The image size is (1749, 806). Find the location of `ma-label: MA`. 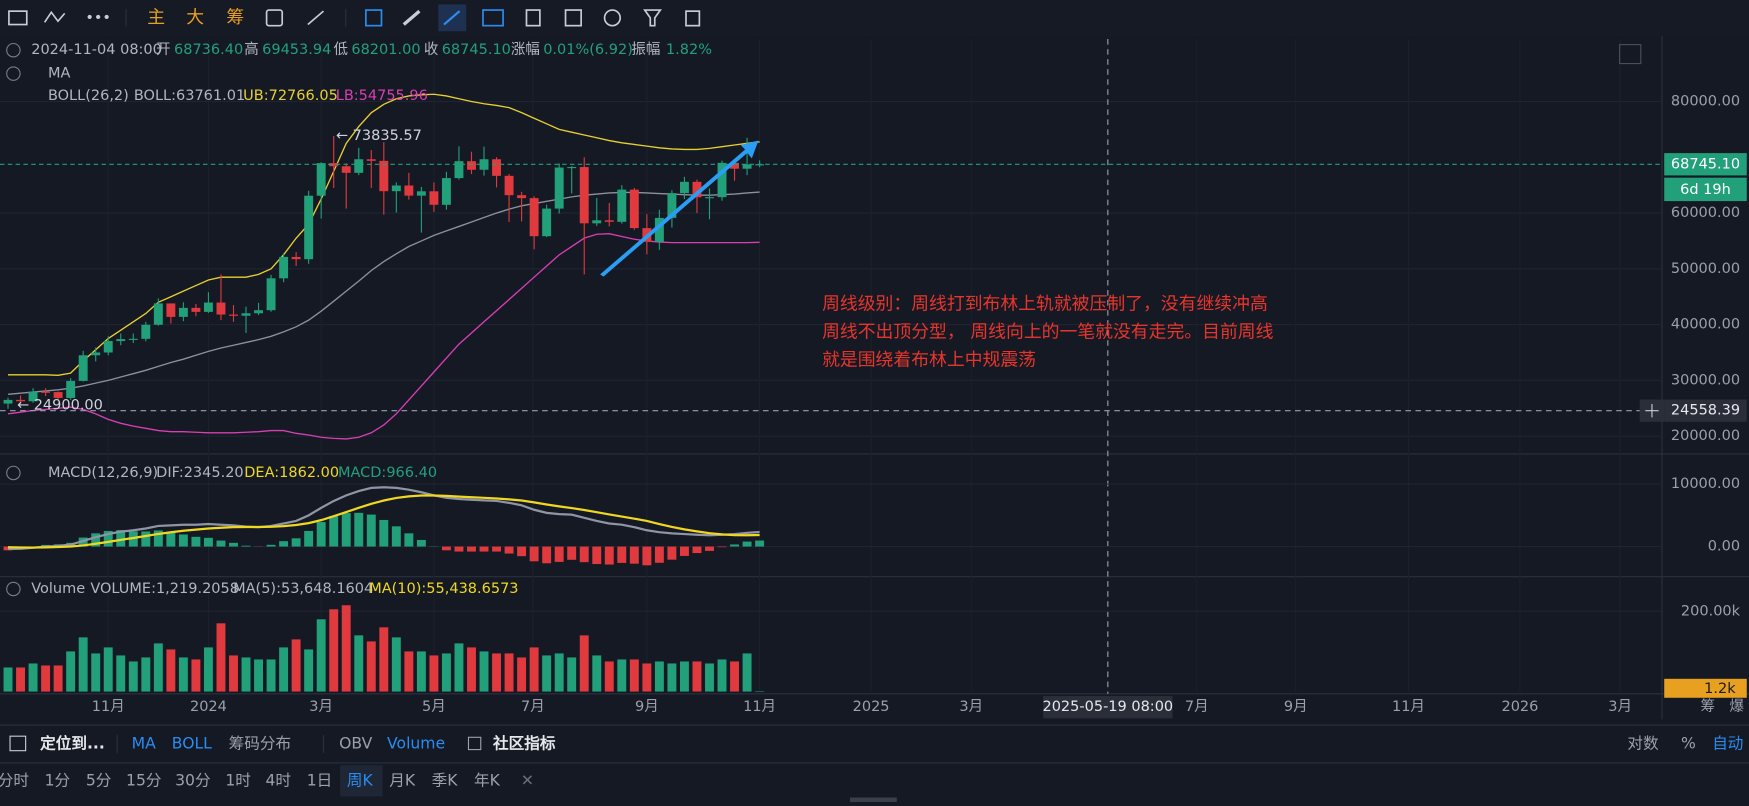

ma-label: MA is located at coordinates (59, 74).